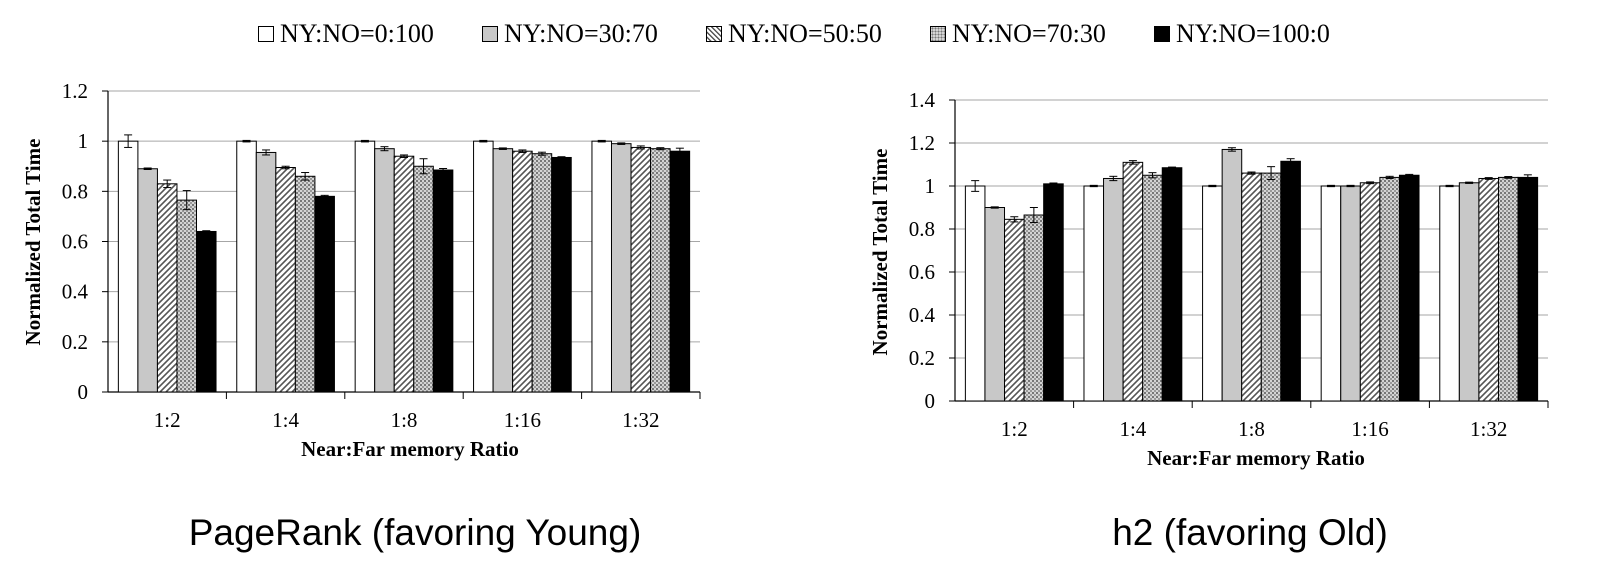 This screenshot has height=587, width=1600. Describe the element at coordinates (581, 33) in the screenshot. I see `legend-label: NY:NO=30:70` at that location.